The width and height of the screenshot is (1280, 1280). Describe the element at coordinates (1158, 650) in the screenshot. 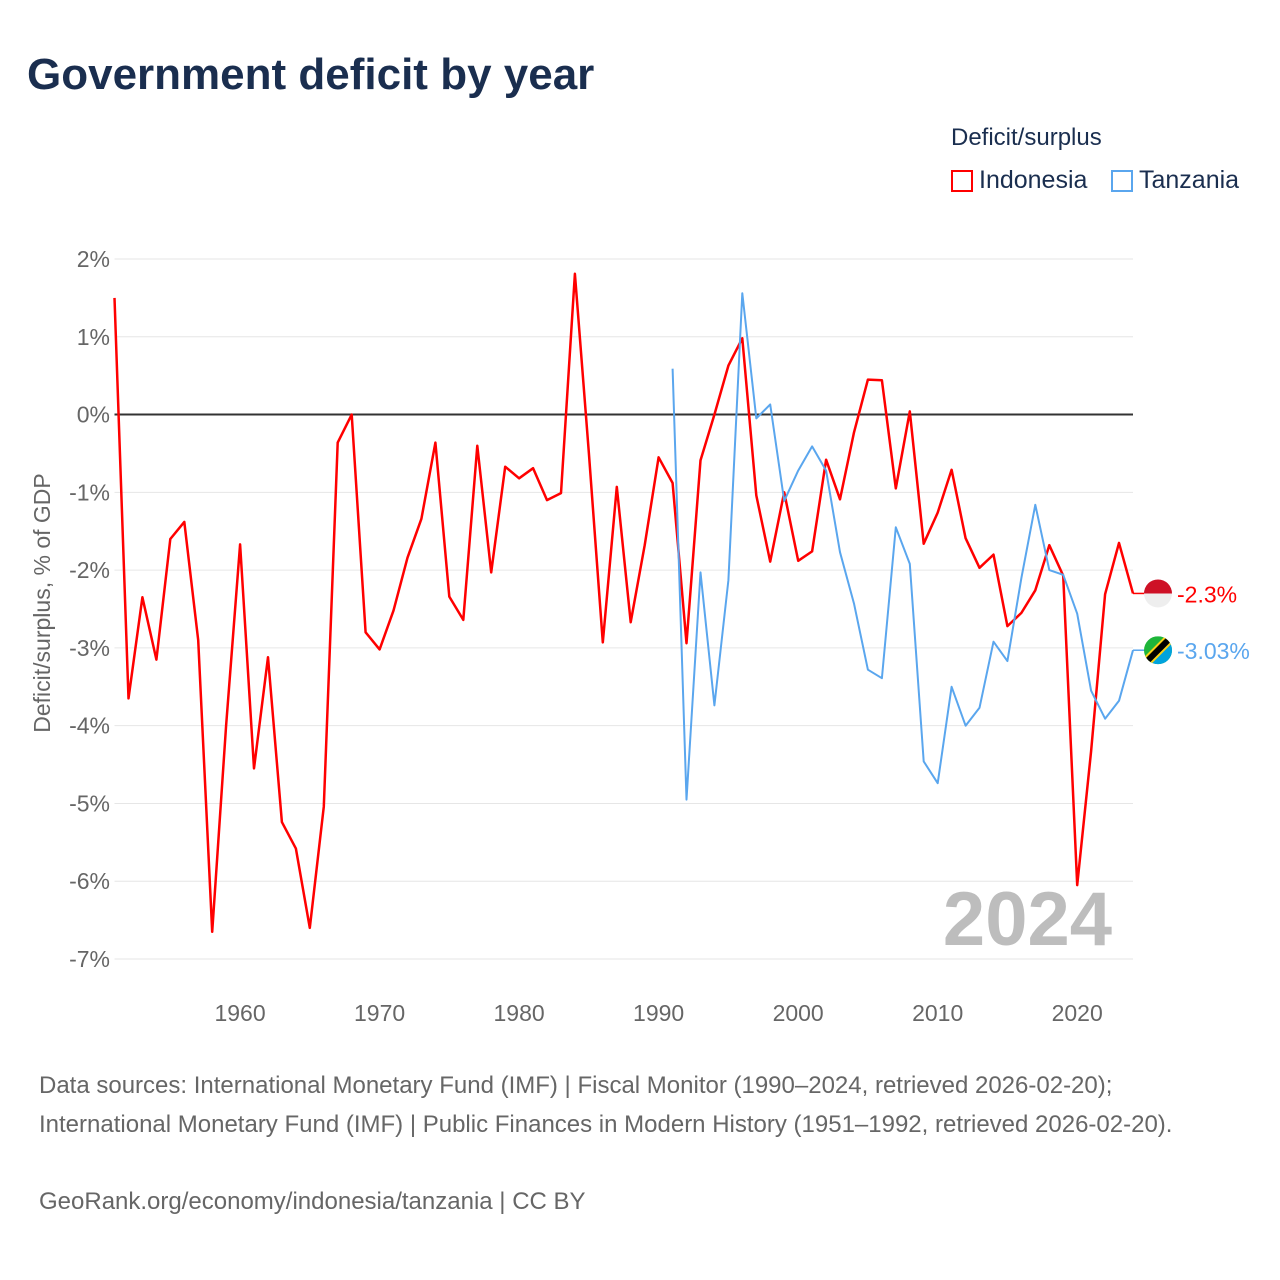

I see `tanzania-flag-icon` at that location.